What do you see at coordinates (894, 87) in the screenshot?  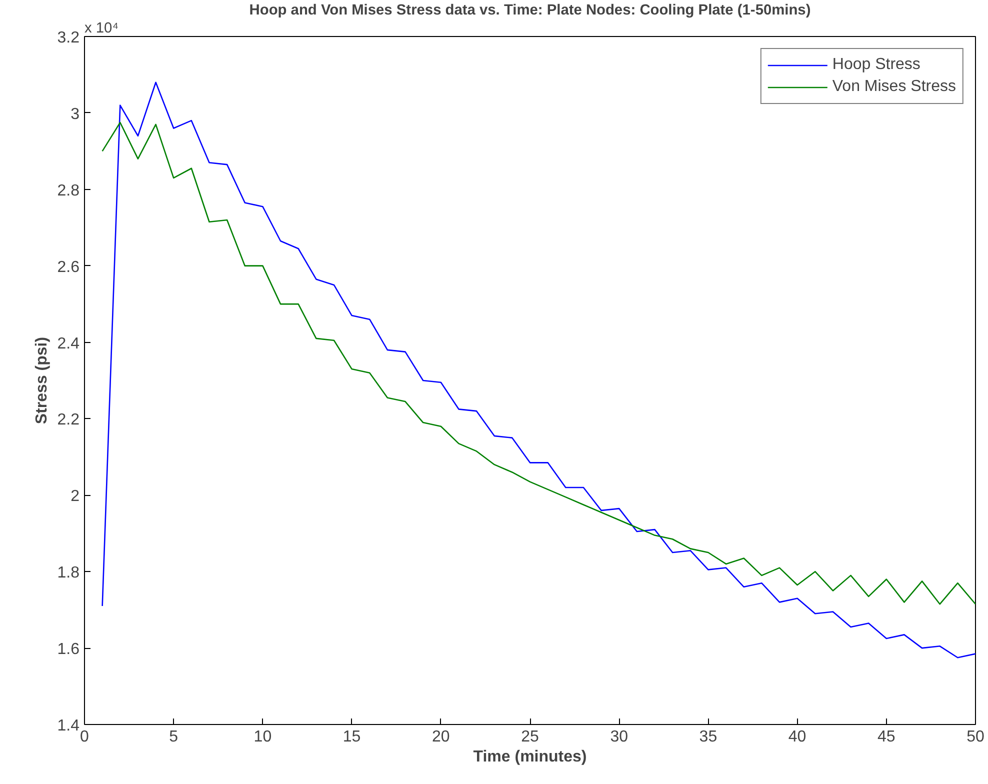 I see `legend-label: Von Mises Stress` at bounding box center [894, 87].